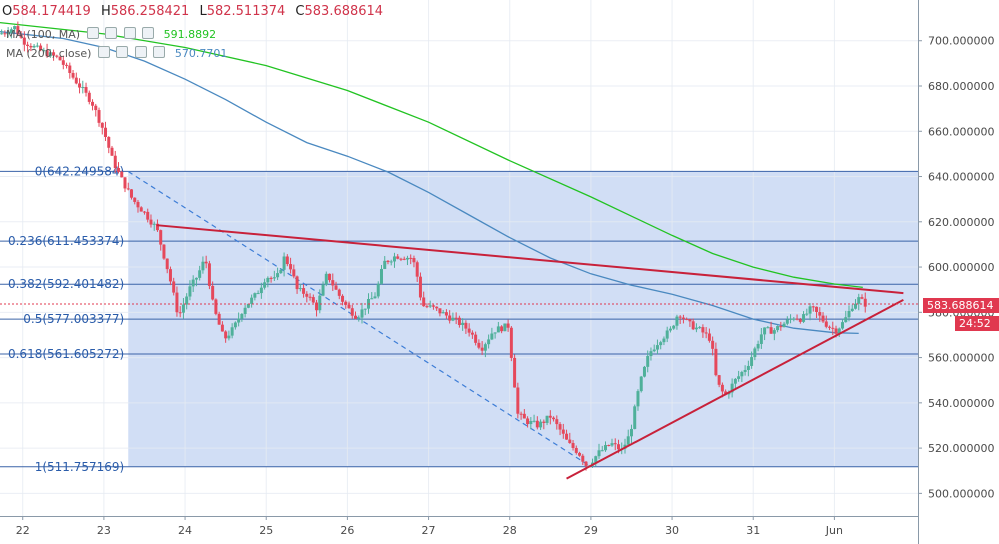 The image size is (999, 544). Describe the element at coordinates (66, 354) in the screenshot. I see `fib-level-label: 0.618(561.605272)` at that location.